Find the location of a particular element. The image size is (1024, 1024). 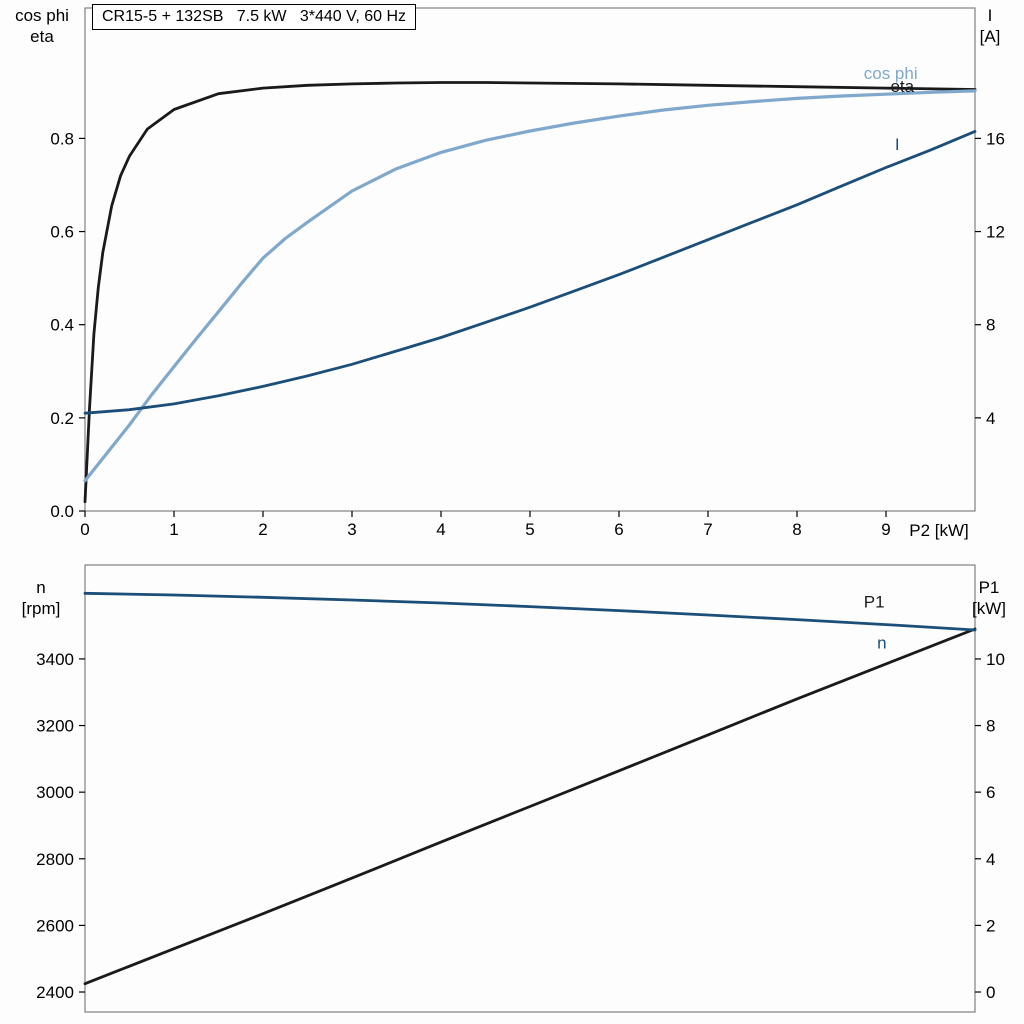

right-tick-label: 10 is located at coordinates (995, 659).